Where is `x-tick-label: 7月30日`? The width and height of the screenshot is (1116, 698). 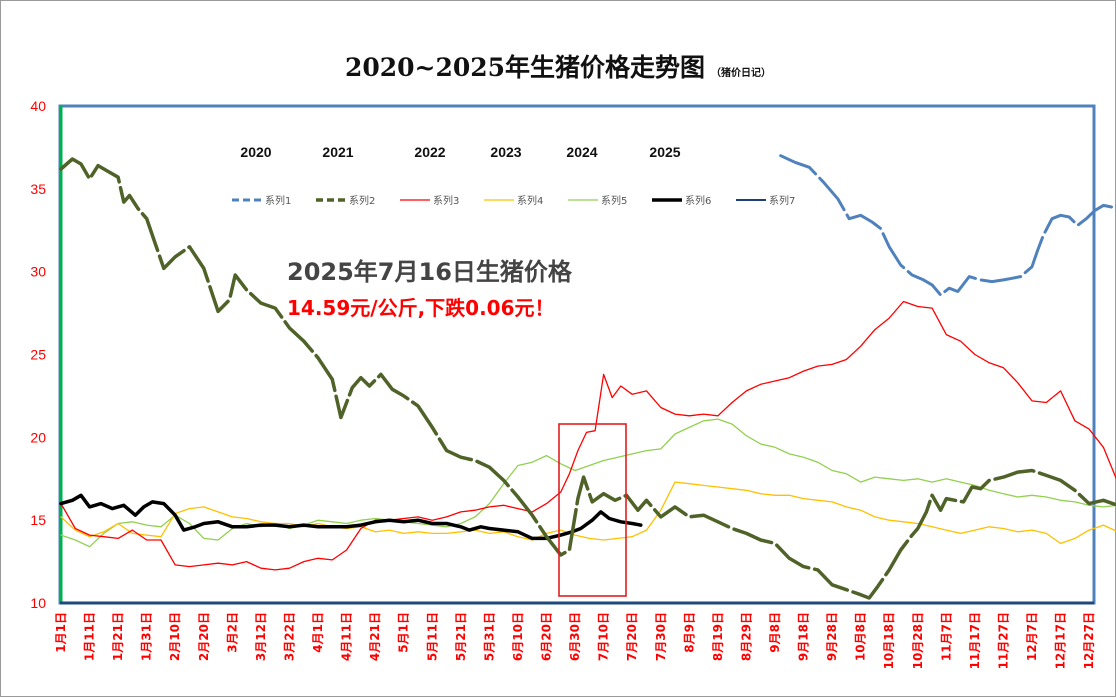 x-tick-label: 7月30日 is located at coordinates (661, 636).